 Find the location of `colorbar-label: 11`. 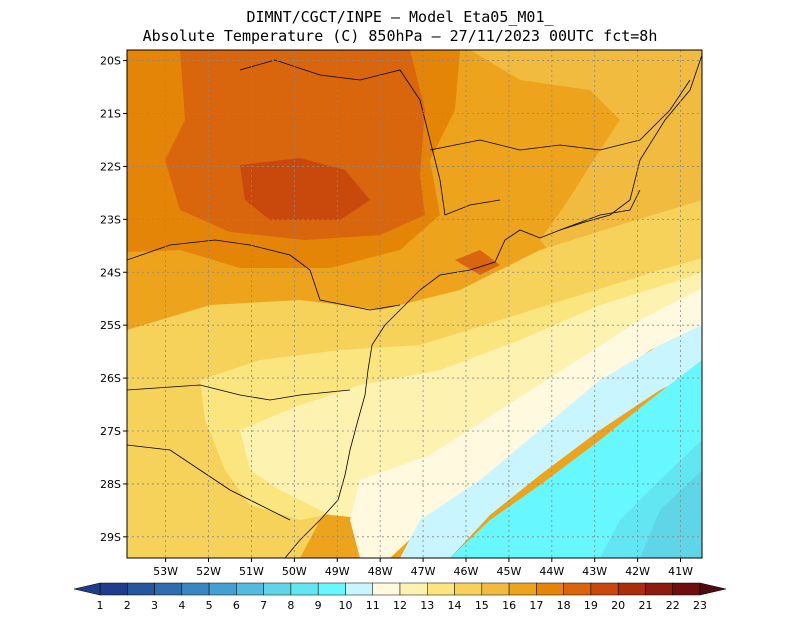

colorbar-label: 11 is located at coordinates (373, 605).